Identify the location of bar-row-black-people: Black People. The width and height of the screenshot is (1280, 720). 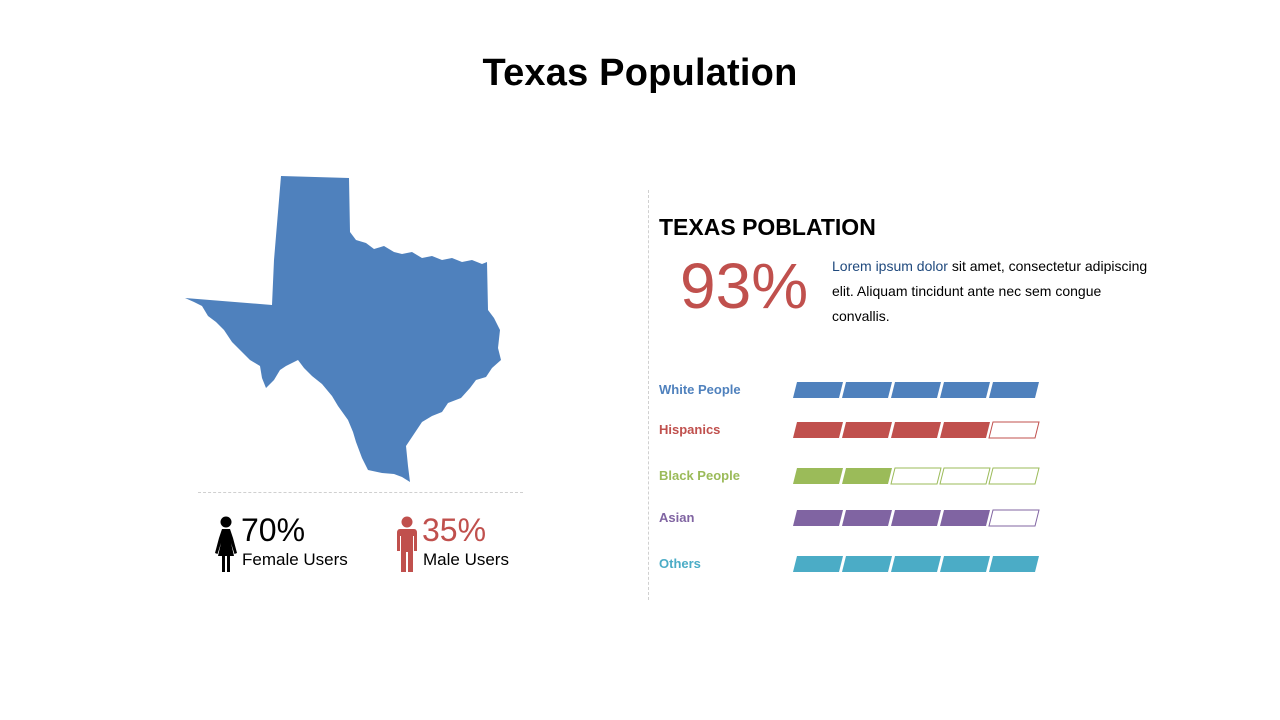
(859, 478).